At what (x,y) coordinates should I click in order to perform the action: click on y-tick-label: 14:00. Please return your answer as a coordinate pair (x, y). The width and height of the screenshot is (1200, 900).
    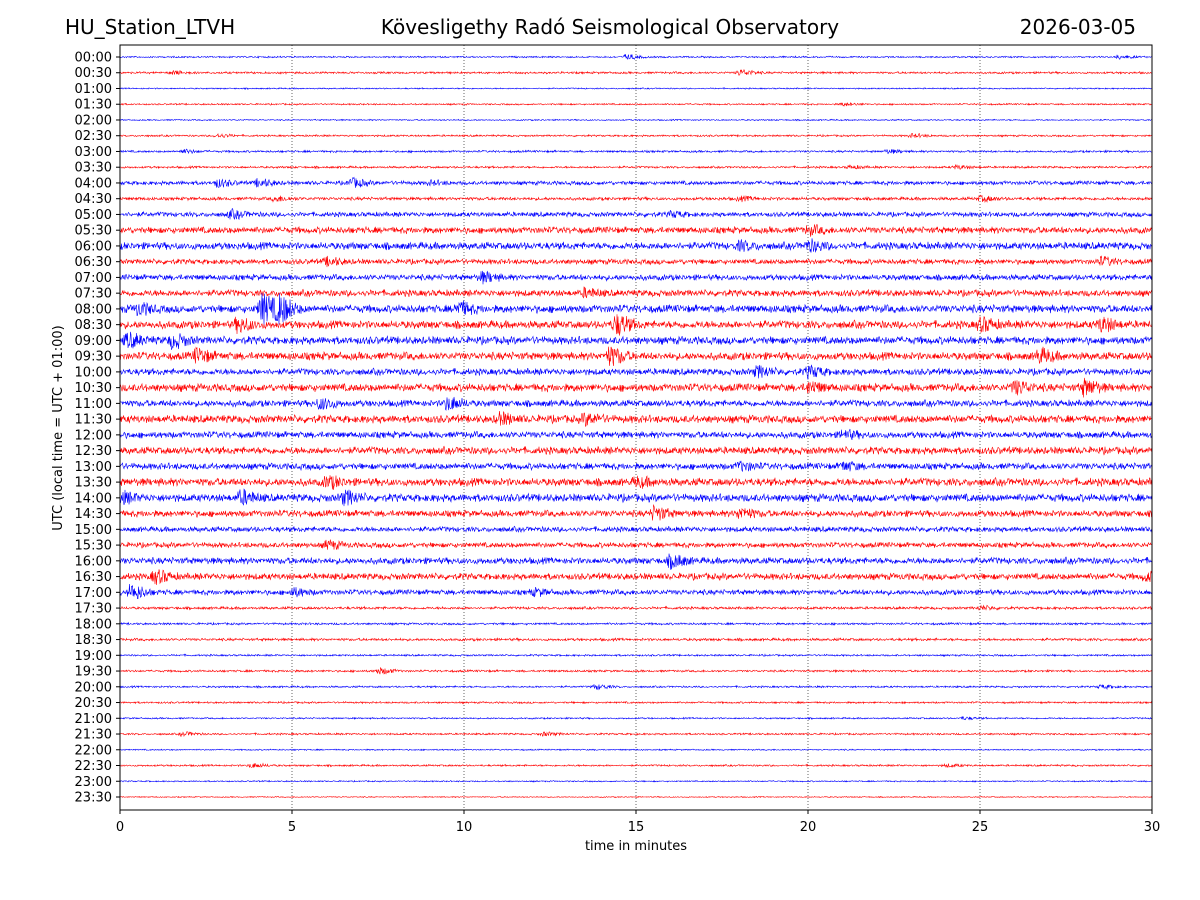
    Looking at the image, I should click on (93, 498).